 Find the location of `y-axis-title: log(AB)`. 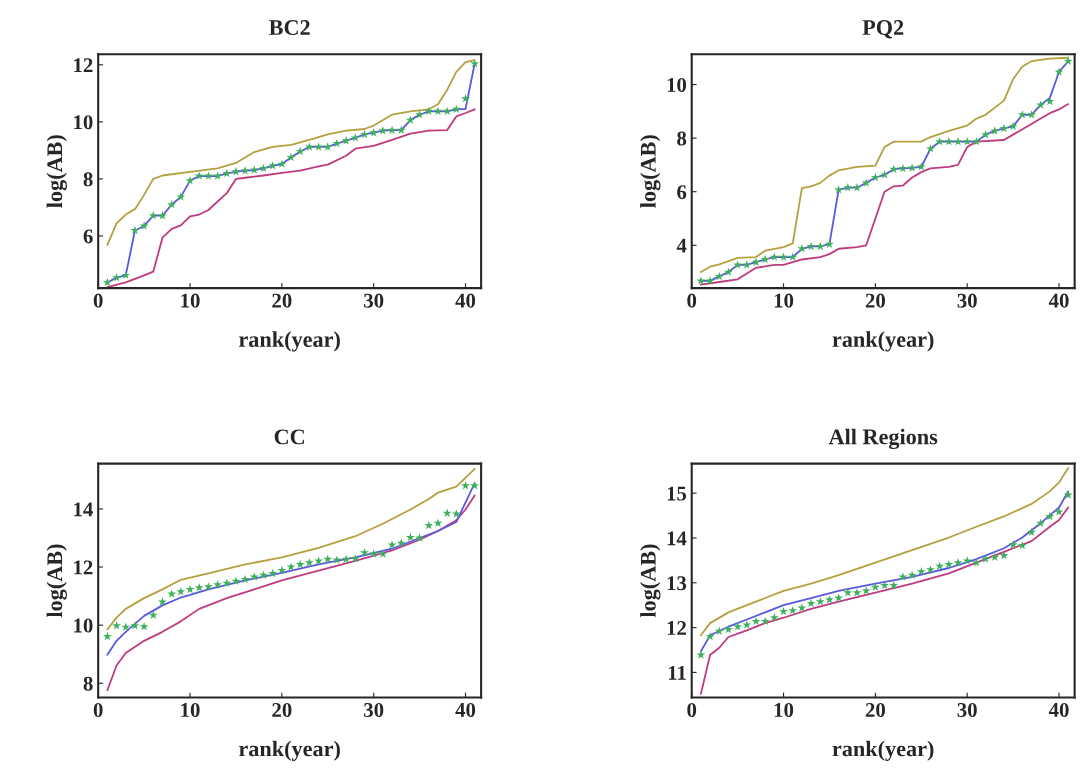

y-axis-title: log(AB) is located at coordinates (56, 581).